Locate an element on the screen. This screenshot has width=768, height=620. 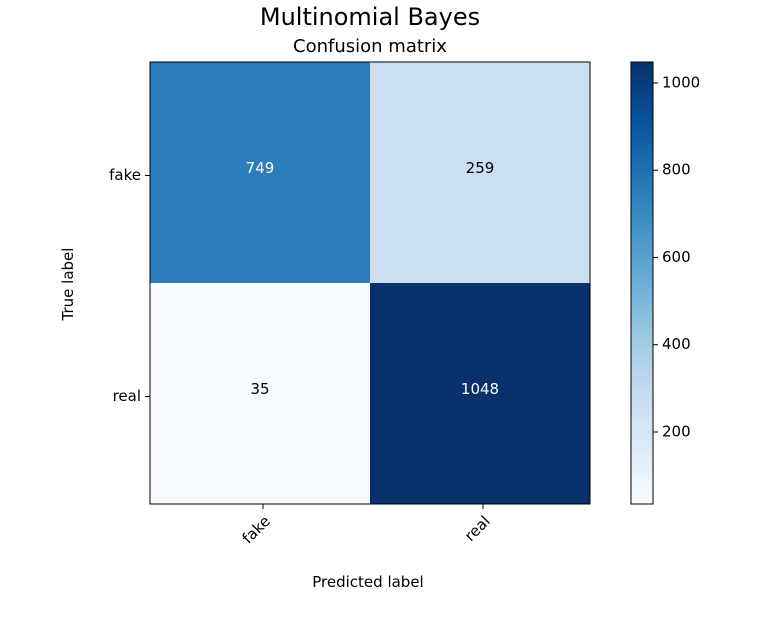
heatmap-cell-labels: 749 259 35 1048 is located at coordinates (372, 278).